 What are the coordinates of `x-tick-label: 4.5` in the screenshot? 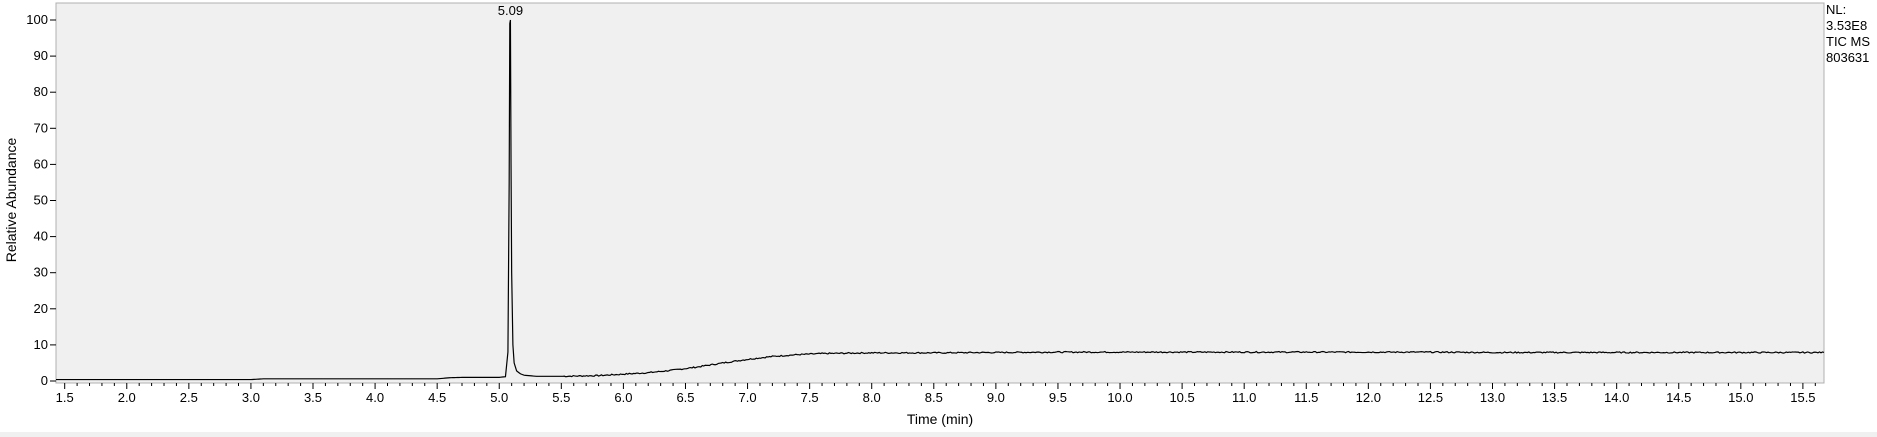 It's located at (437, 397).